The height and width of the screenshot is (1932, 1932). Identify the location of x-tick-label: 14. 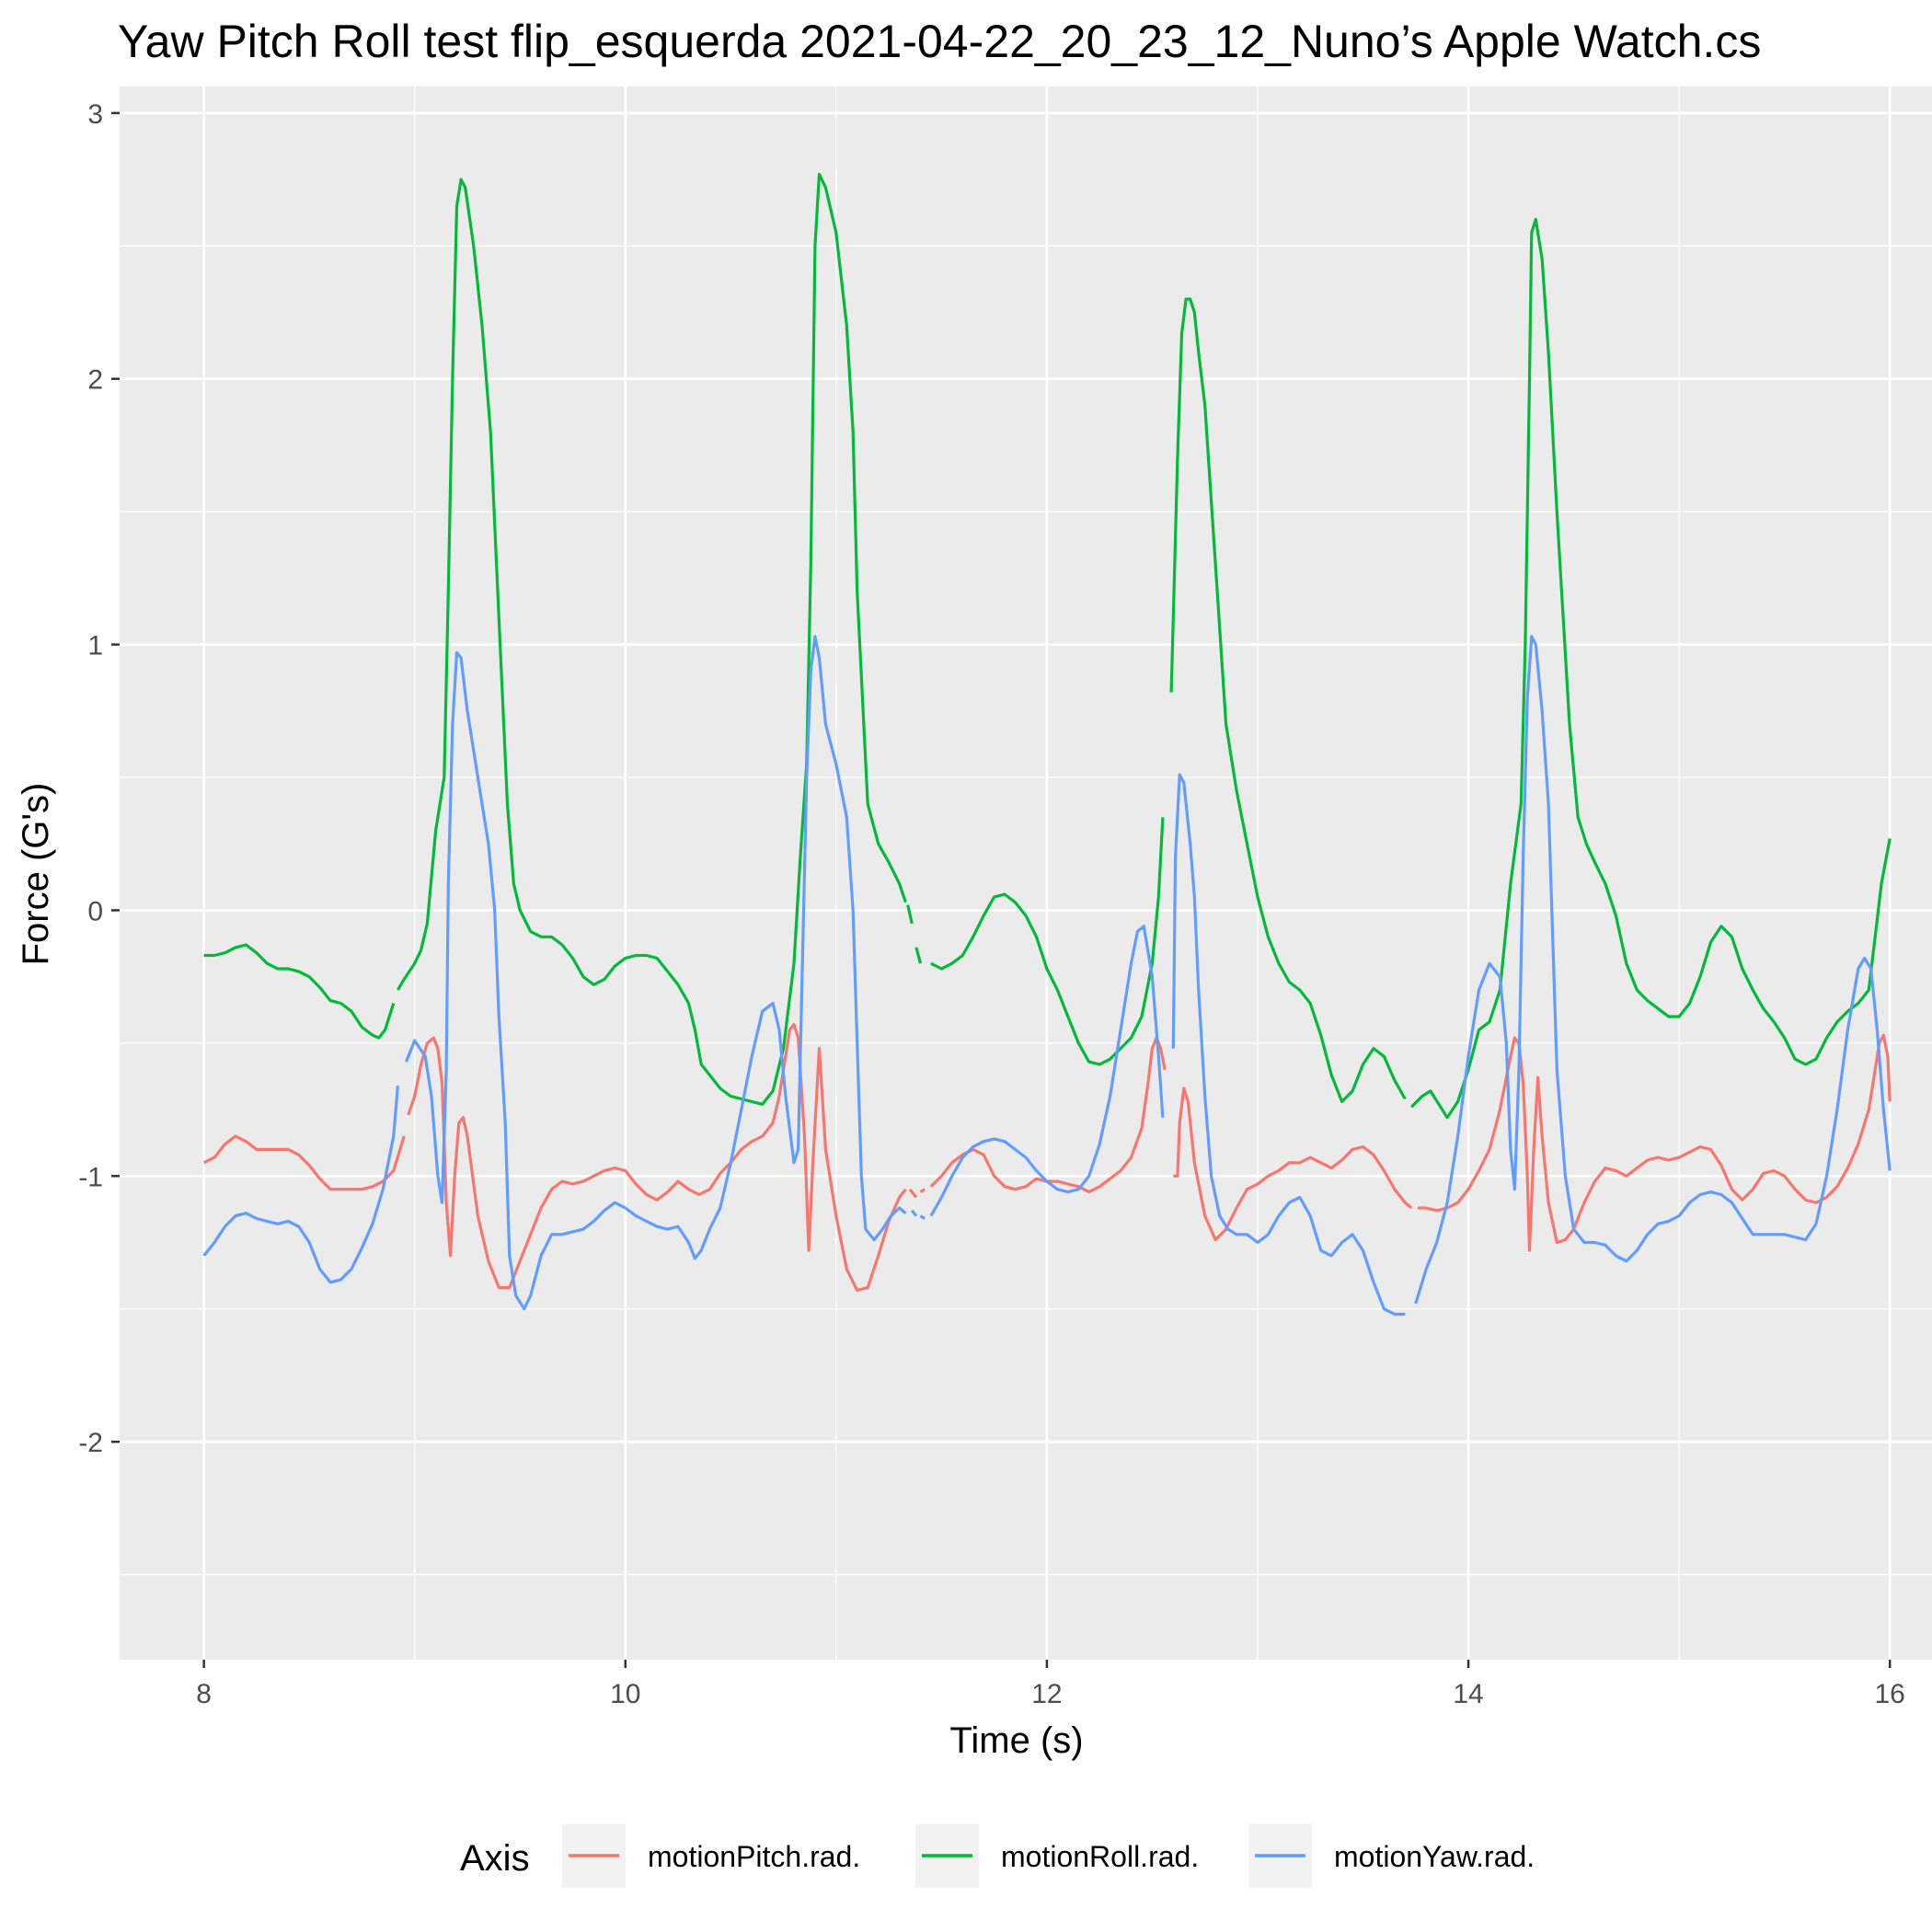
(1468, 1694).